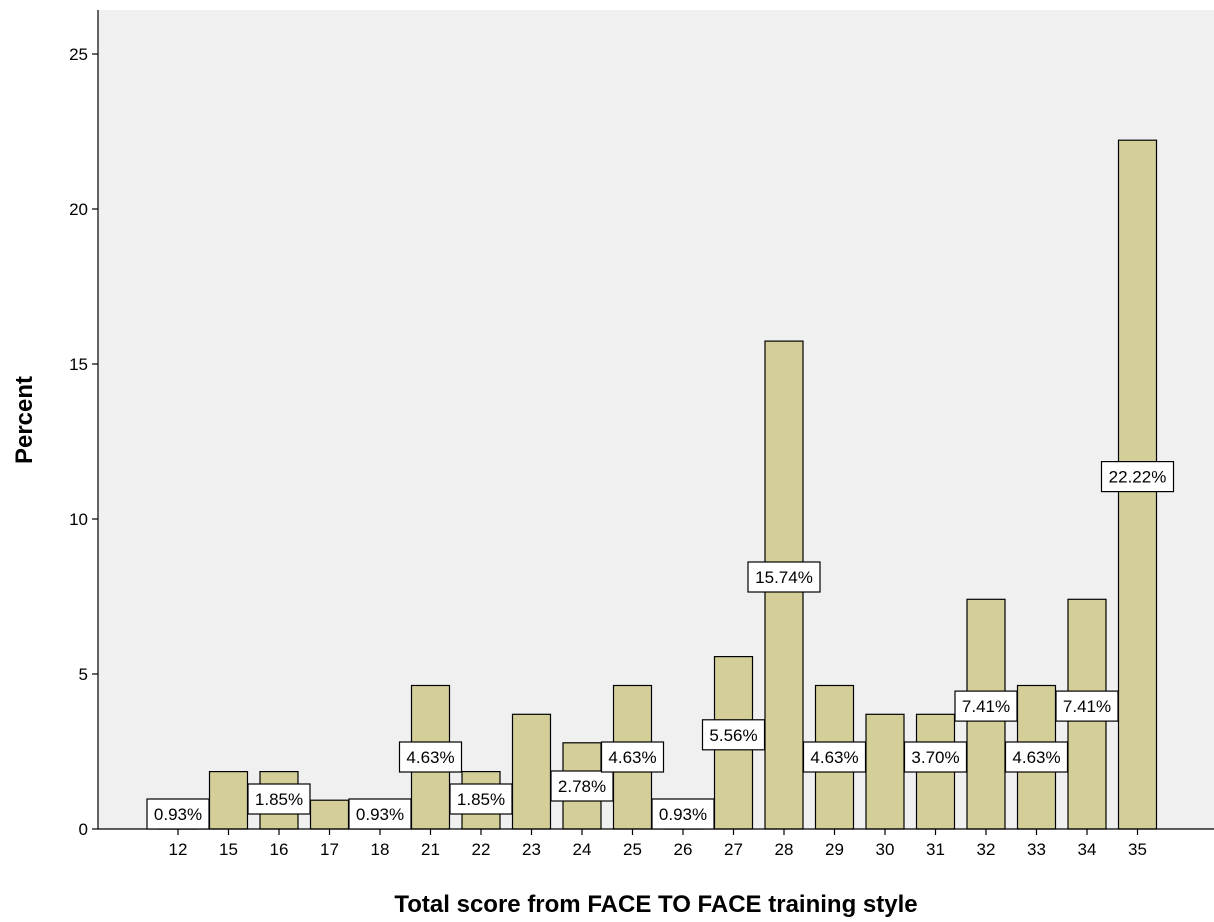 The width and height of the screenshot is (1214, 922). Describe the element at coordinates (279, 849) in the screenshot. I see `x-tick-label: 16` at that location.